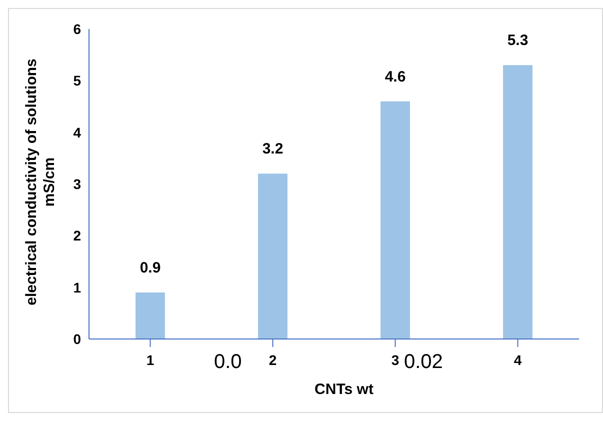  What do you see at coordinates (272, 360) in the screenshot?
I see `x-tick-label: 2` at bounding box center [272, 360].